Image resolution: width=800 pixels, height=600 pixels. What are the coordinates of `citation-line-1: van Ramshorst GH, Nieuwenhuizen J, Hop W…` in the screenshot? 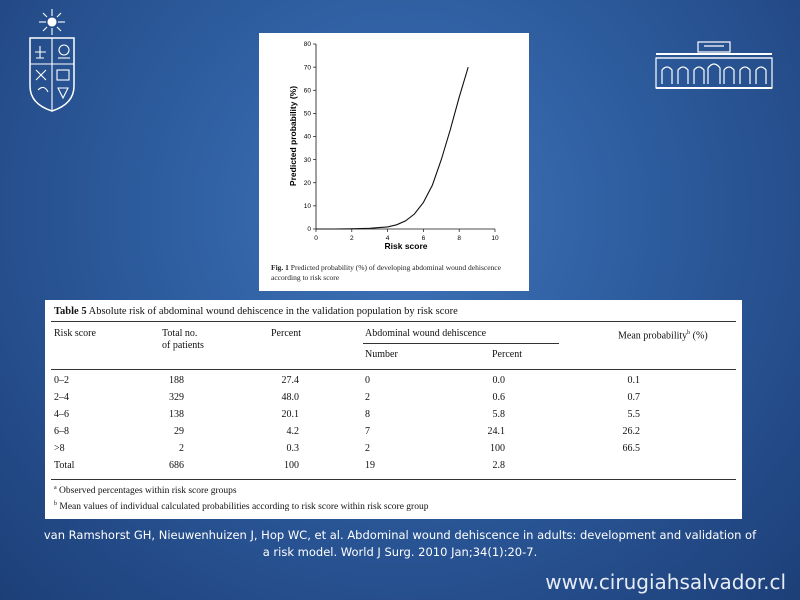 It's located at (400, 535).